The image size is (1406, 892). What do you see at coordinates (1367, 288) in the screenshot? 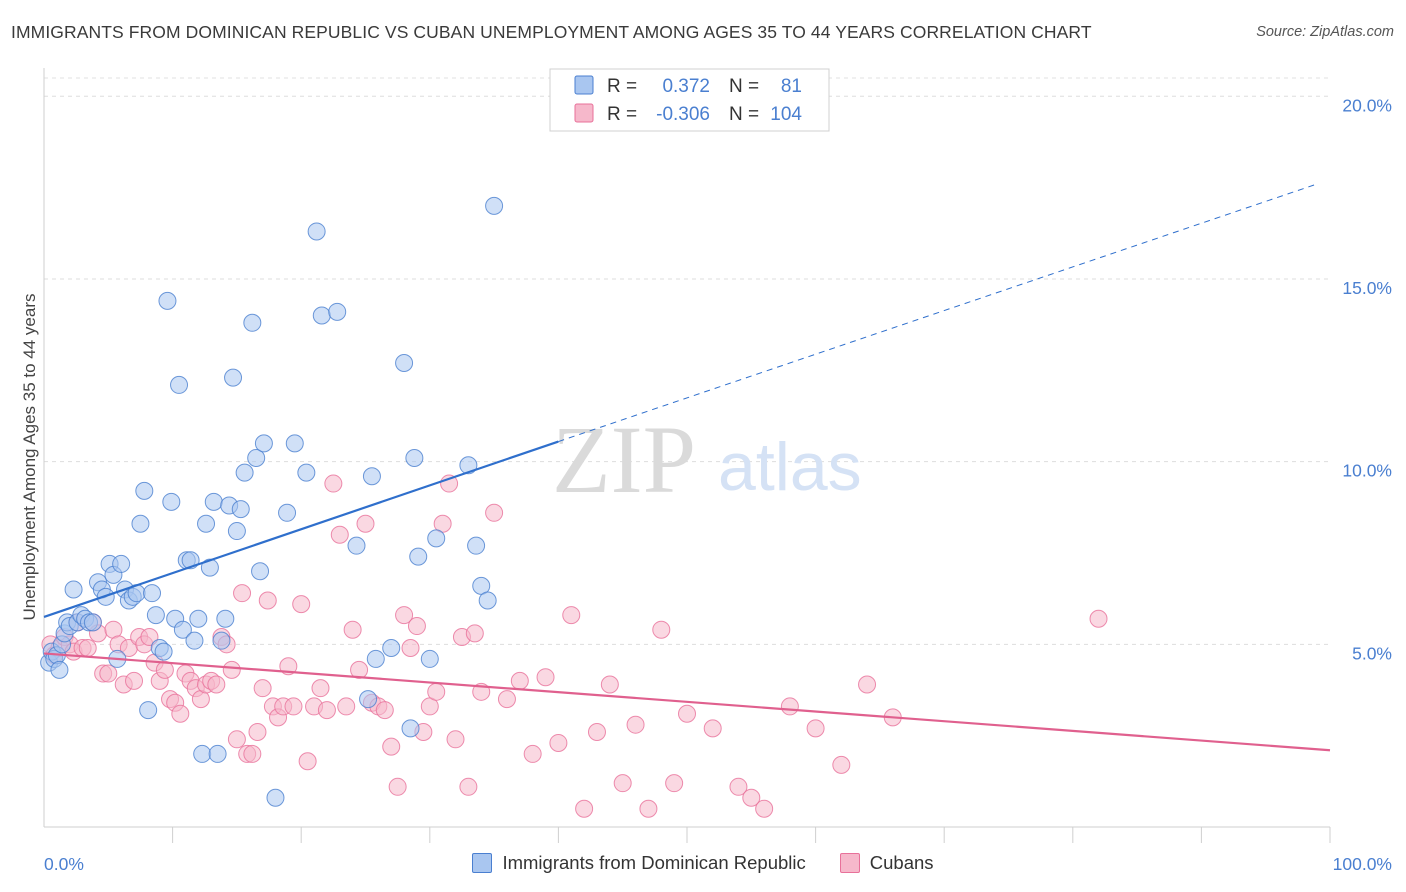
I see `y-tick-label: 15.0%` at bounding box center [1367, 288].